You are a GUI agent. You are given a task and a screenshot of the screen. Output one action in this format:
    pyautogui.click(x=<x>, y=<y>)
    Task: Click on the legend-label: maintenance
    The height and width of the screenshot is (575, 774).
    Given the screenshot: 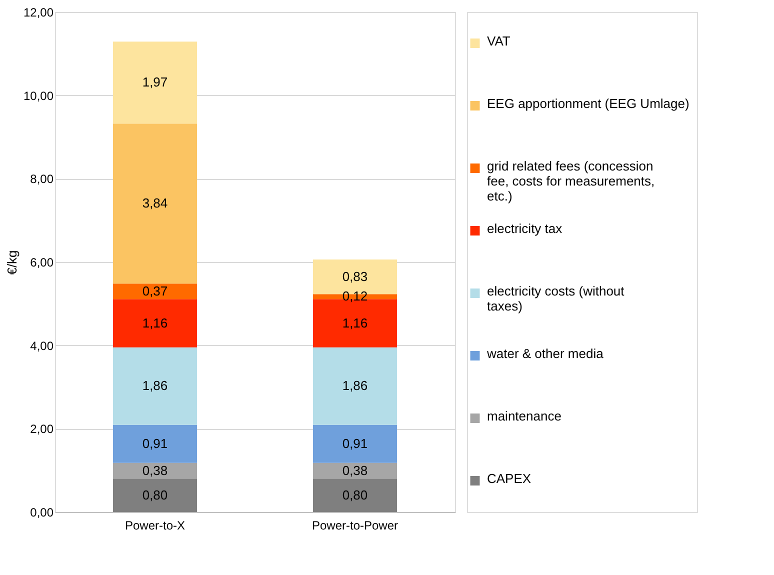 What is the action you would take?
    pyautogui.click(x=524, y=416)
    